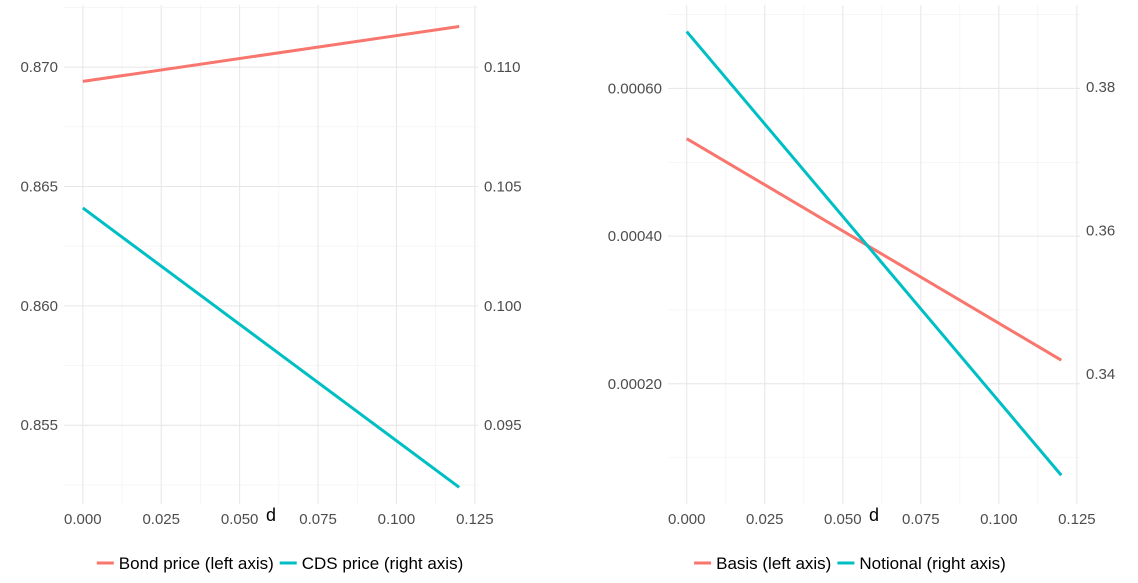 The image size is (1138, 583). What do you see at coordinates (39, 67) in the screenshot?
I see `y-left-tick-label: 0.870` at bounding box center [39, 67].